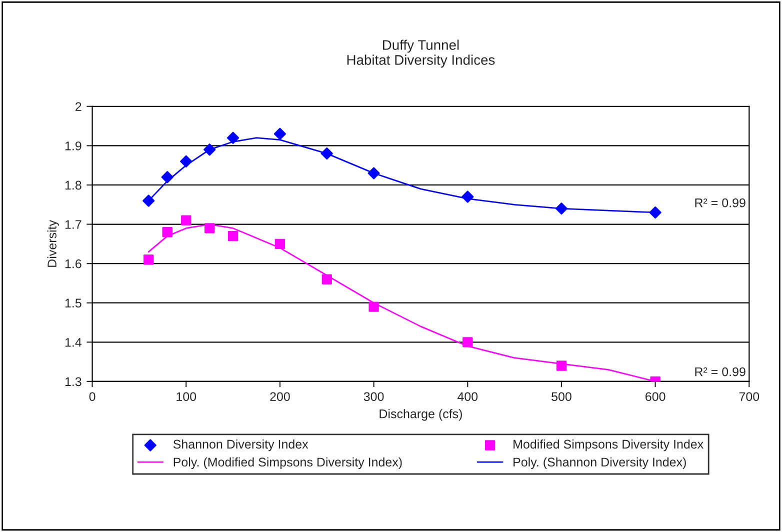 The height and width of the screenshot is (532, 782). Describe the element at coordinates (73, 263) in the screenshot. I see `y-tick-label: 1.6` at that location.